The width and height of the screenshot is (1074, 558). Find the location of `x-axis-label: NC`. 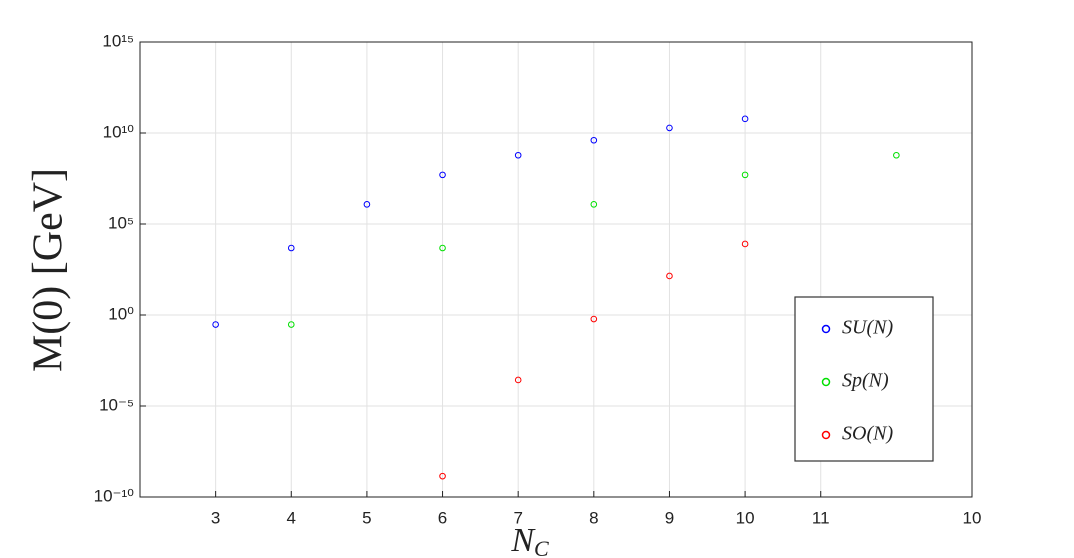

x-axis-label: NC is located at coordinates (529, 540).